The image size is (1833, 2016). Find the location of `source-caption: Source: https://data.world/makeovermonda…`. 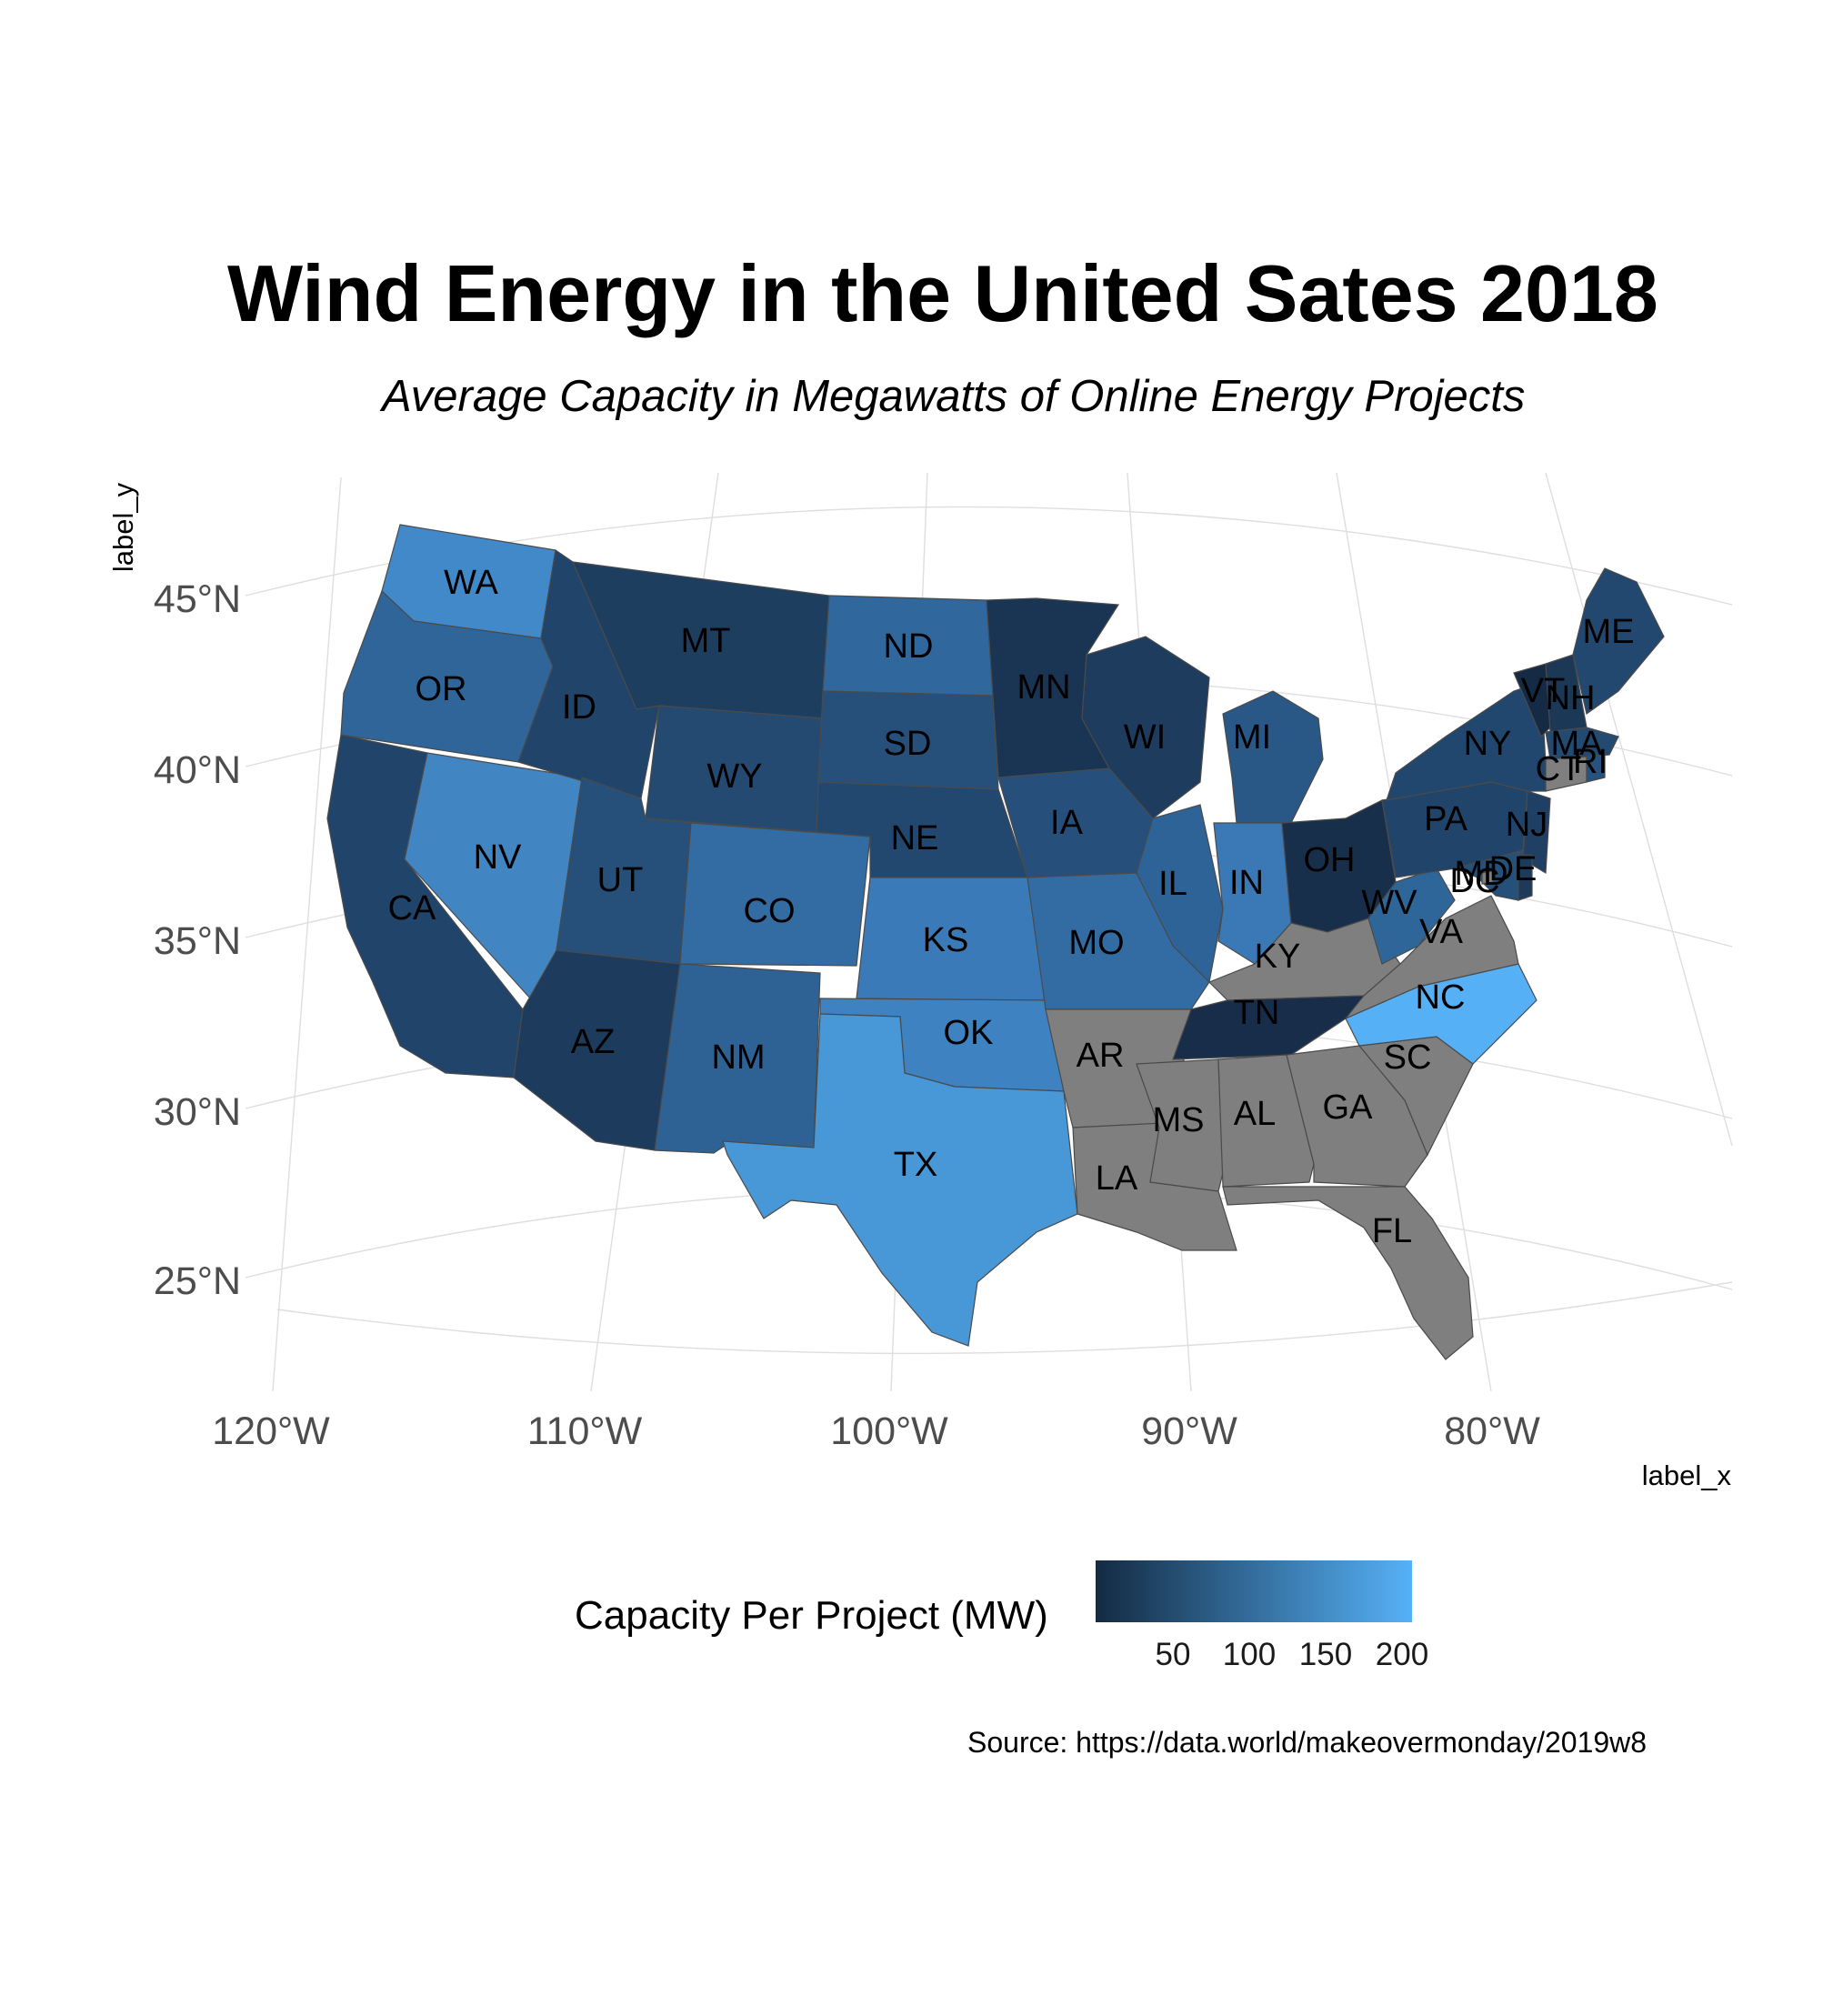

source-caption: Source: https://data.world/makeovermonda… is located at coordinates (1307, 1742).